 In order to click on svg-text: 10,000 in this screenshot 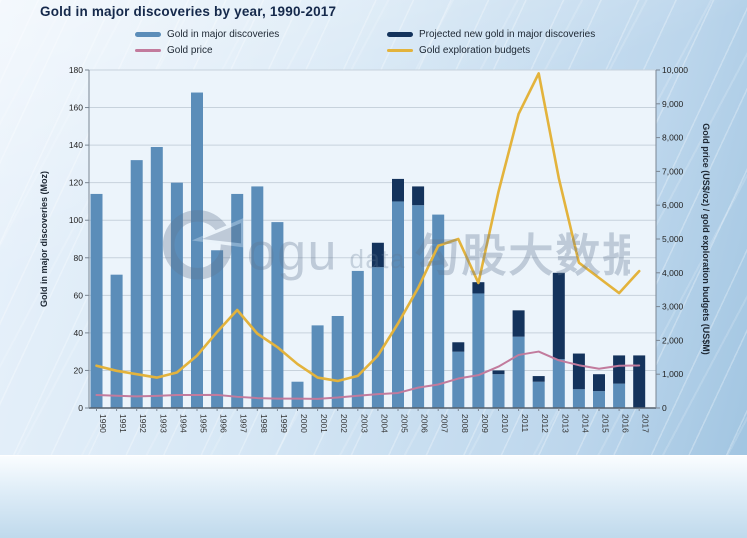, I will do `click(675, 70)`.